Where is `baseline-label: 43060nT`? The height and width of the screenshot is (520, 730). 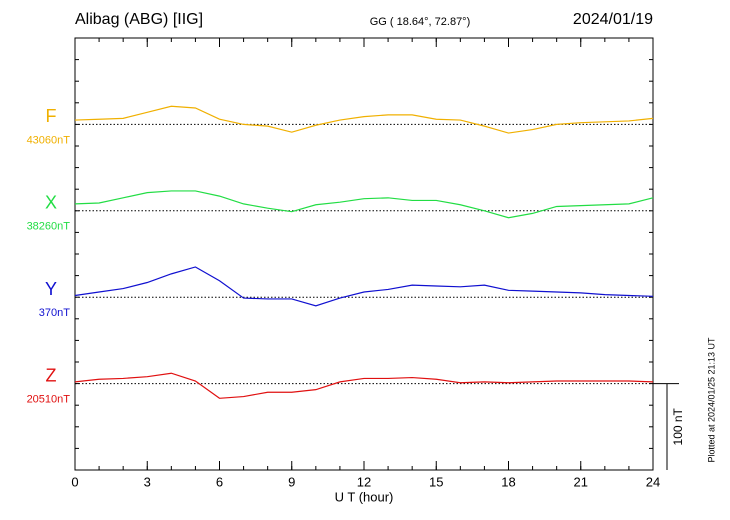
baseline-label: 43060nT is located at coordinates (49, 140).